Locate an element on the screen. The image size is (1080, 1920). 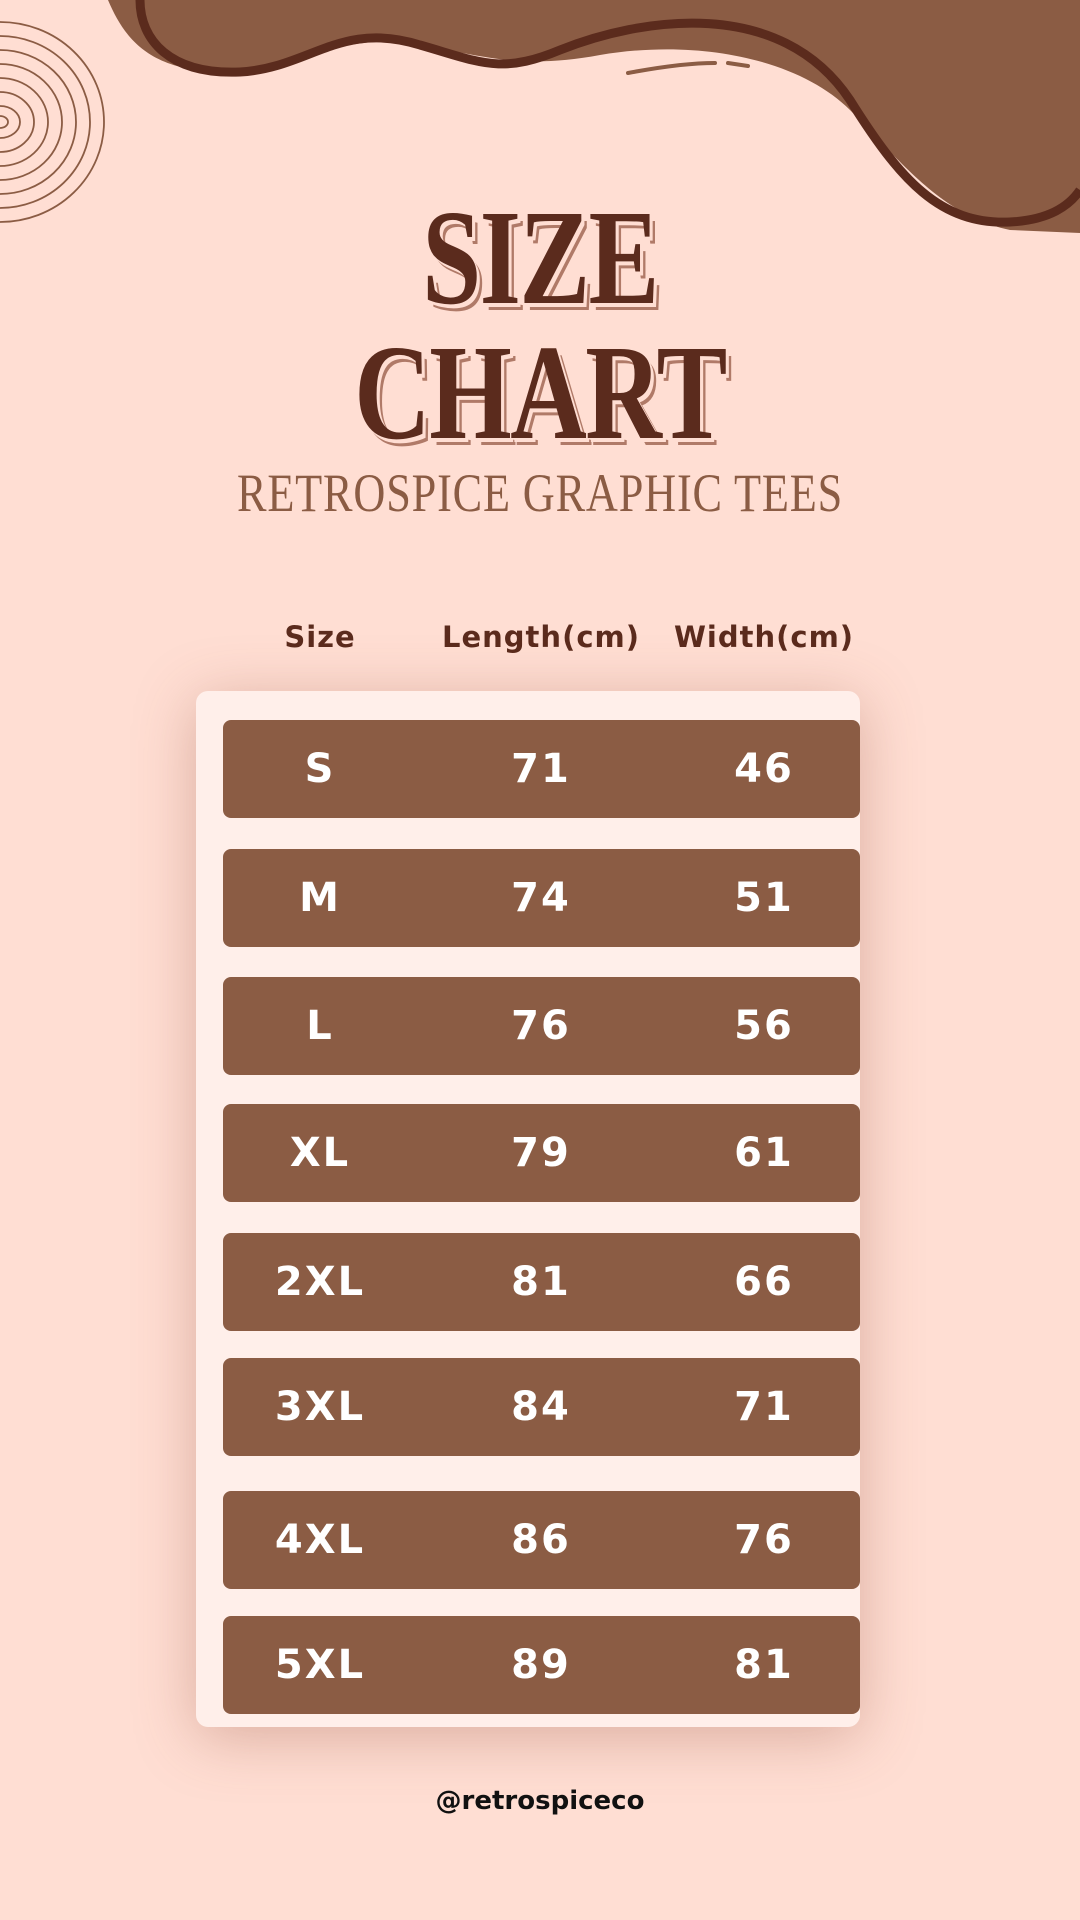
size-cell: 3XL is located at coordinates (320, 1407).